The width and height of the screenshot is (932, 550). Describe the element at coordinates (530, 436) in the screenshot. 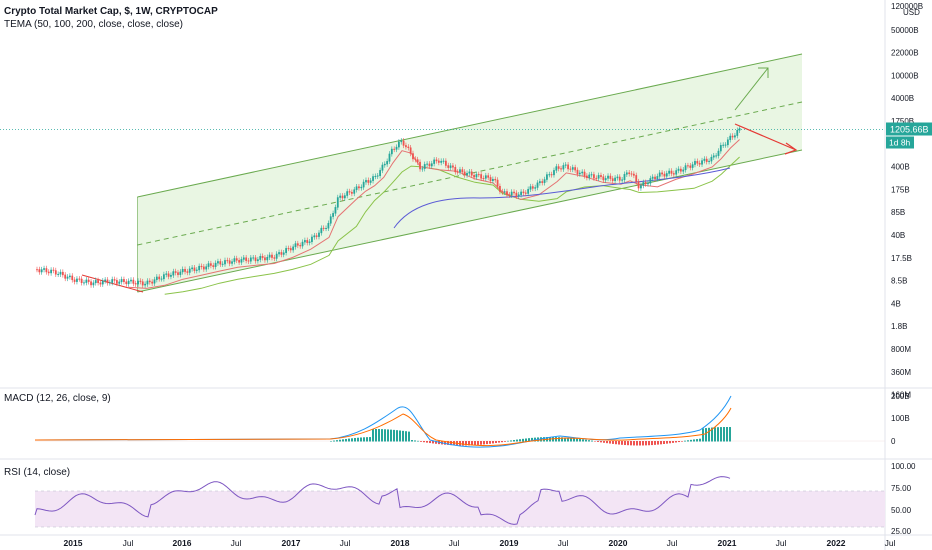

I see `macd-histogram` at that location.